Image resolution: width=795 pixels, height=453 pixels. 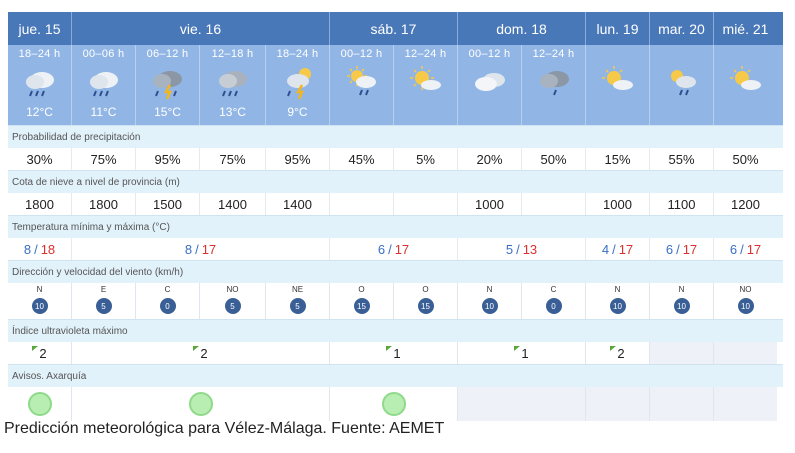 I want to click on storm-icon, so click(x=298, y=84).